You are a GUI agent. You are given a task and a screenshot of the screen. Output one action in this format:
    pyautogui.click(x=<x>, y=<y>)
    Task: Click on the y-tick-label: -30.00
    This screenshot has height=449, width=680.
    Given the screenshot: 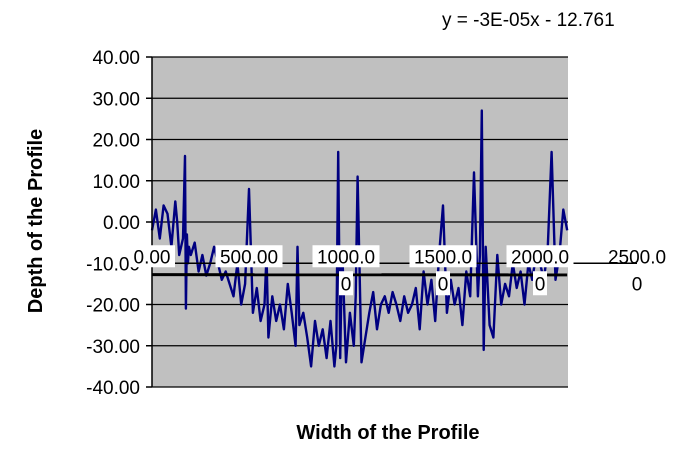 What is the action you would take?
    pyautogui.click(x=113, y=347)
    